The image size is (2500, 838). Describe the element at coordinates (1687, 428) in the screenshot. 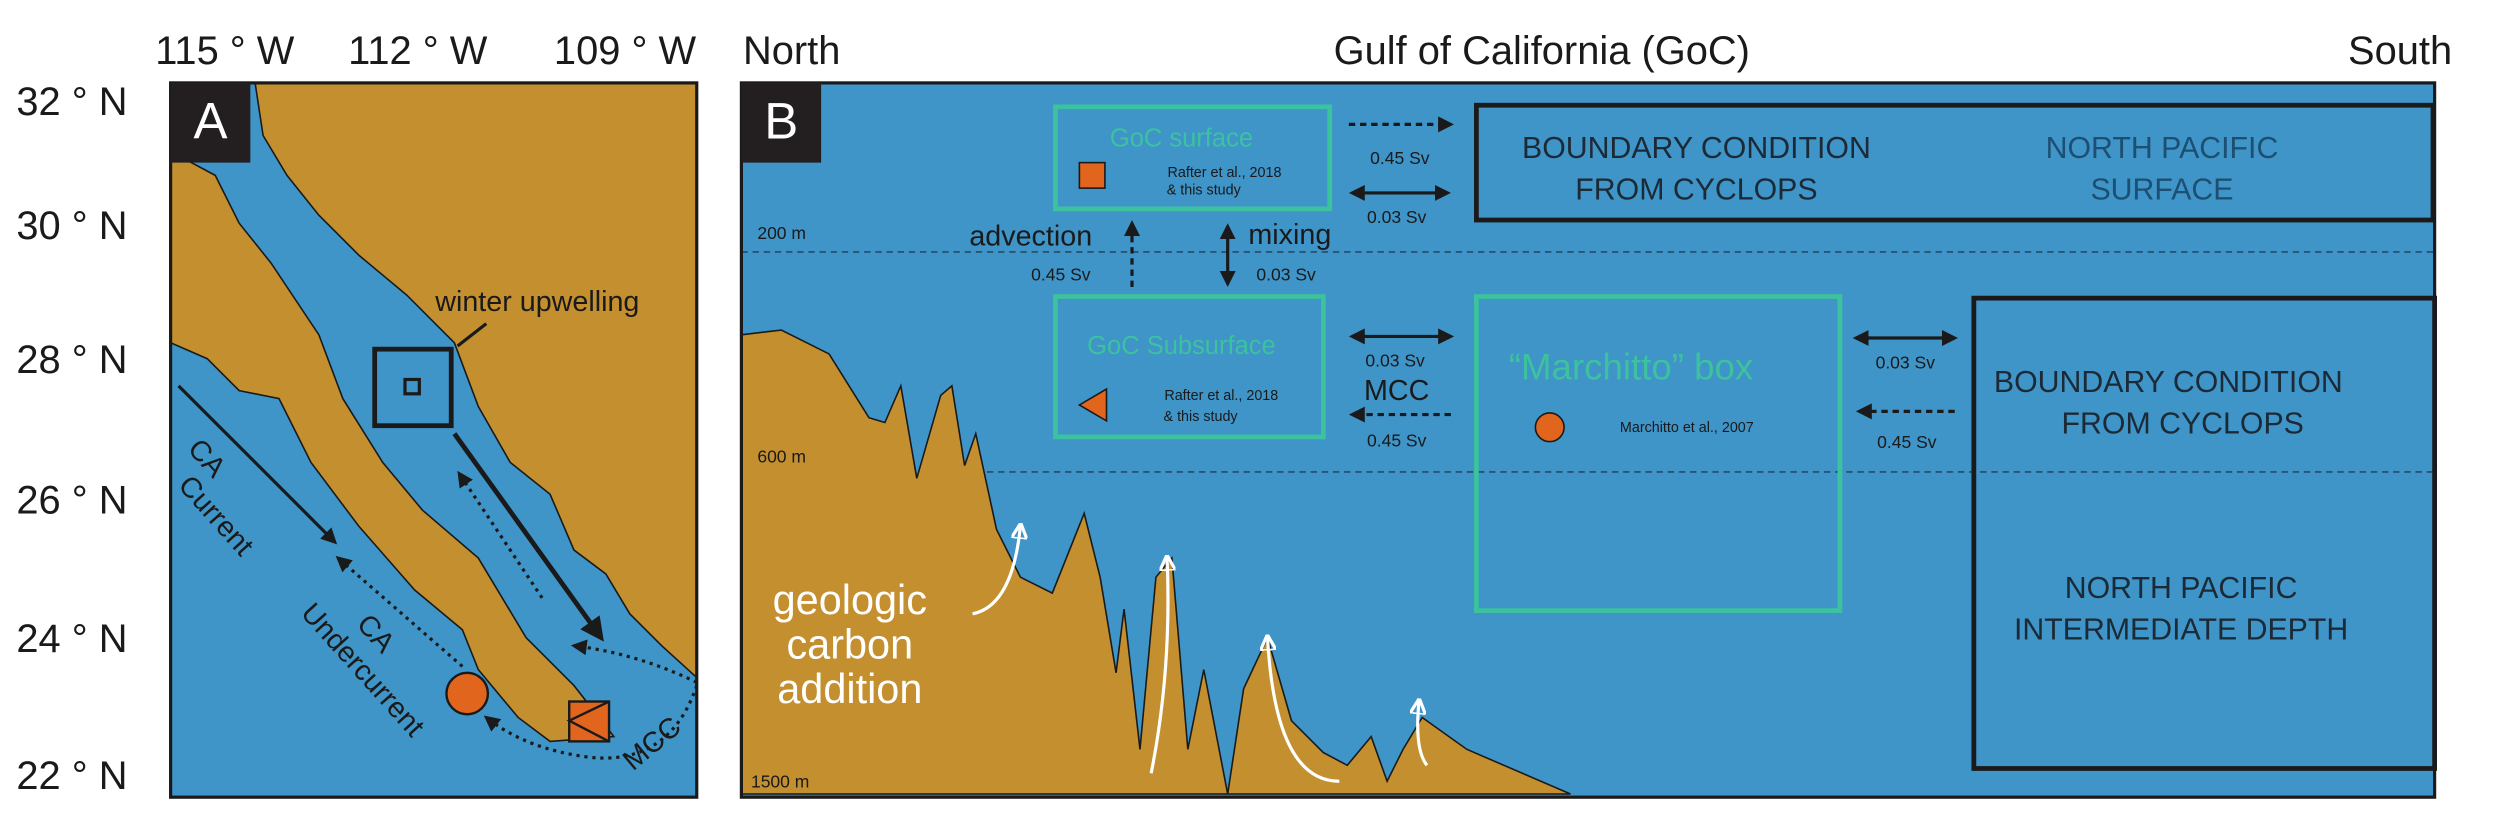

I see `reference: Marchitto et al., 2007` at that location.